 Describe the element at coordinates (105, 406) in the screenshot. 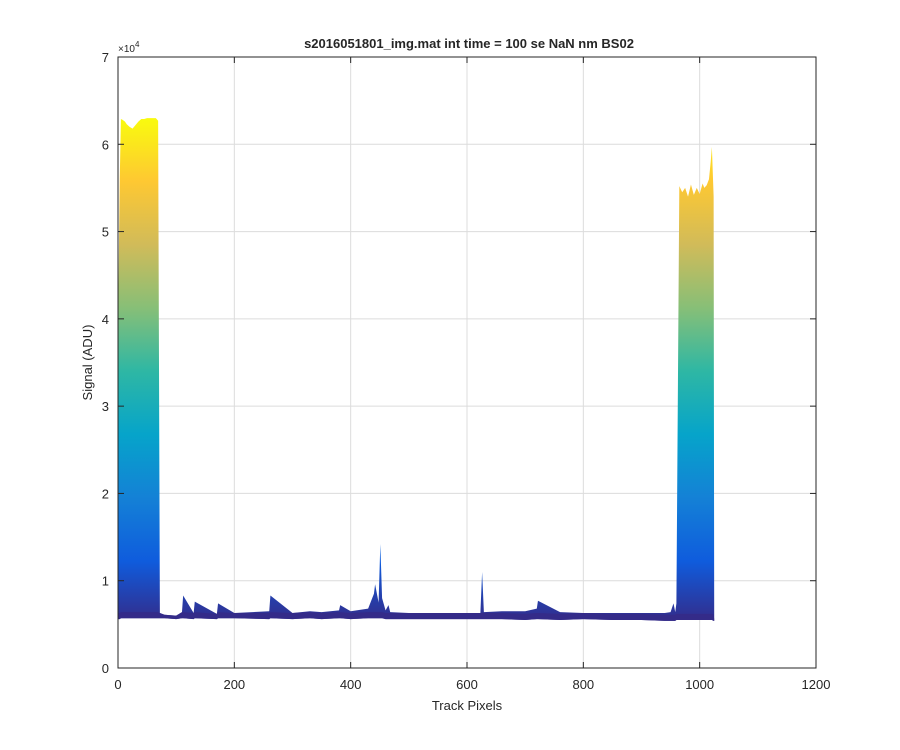

I see `y-tick-label: 3` at that location.